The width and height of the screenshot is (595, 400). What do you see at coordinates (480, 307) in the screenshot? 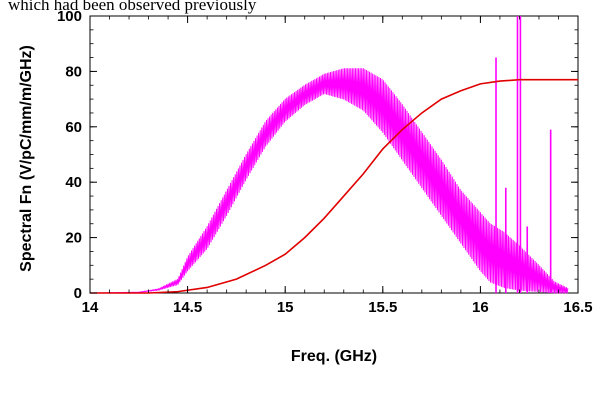
I see `x-tick-label: 16` at bounding box center [480, 307].